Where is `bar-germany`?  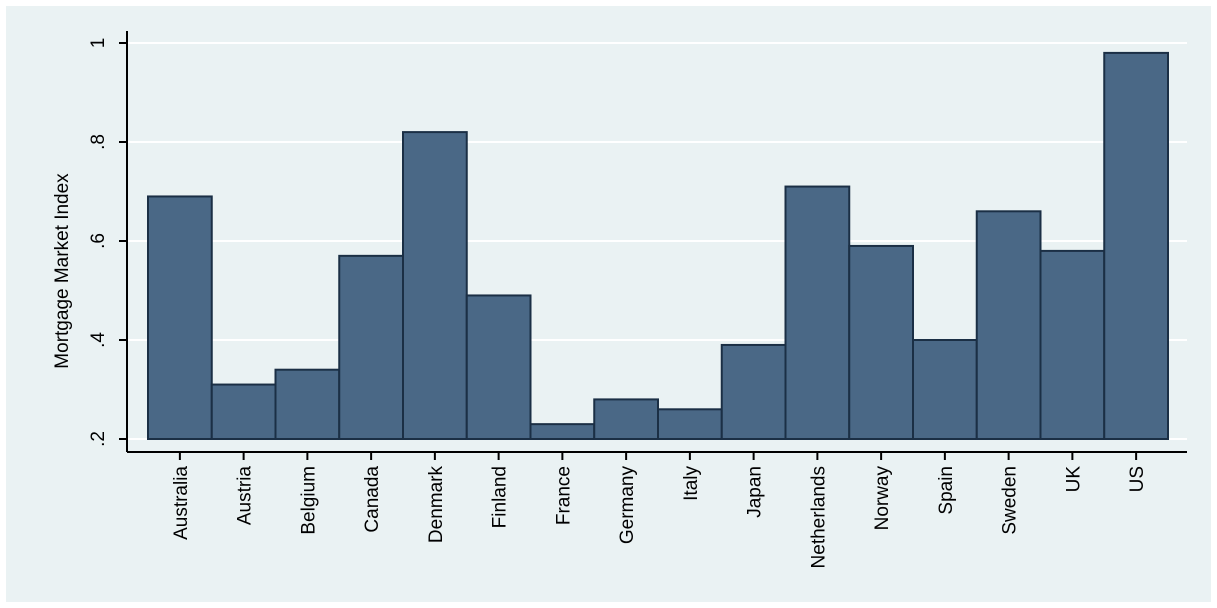 bar-germany is located at coordinates (626, 419).